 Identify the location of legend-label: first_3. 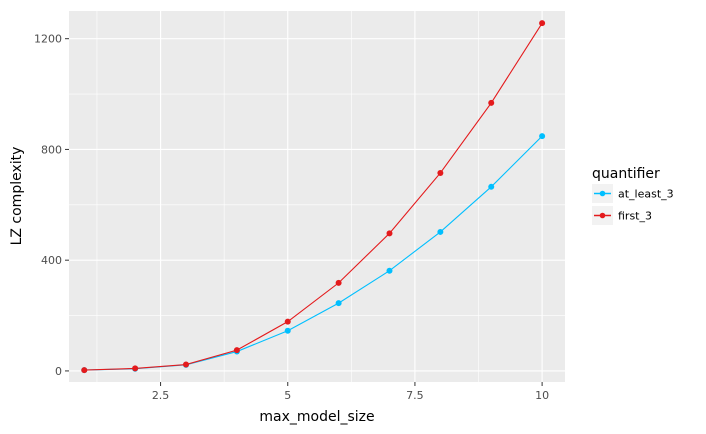
(635, 216).